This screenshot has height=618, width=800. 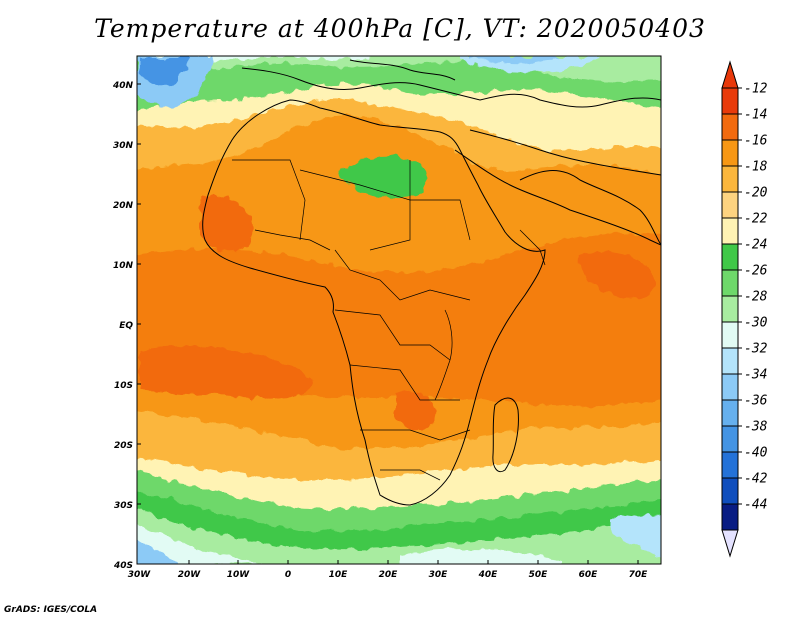 I want to click on lat-label-30n: 30N, so click(x=123, y=146).